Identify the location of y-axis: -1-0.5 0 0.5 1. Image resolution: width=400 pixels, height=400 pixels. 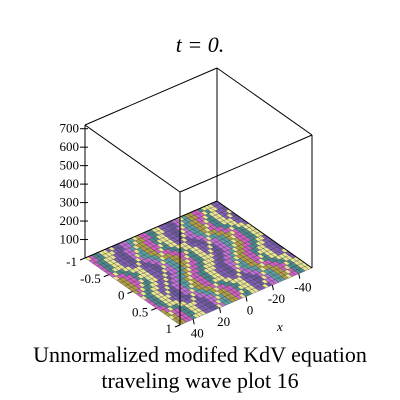
(123, 295).